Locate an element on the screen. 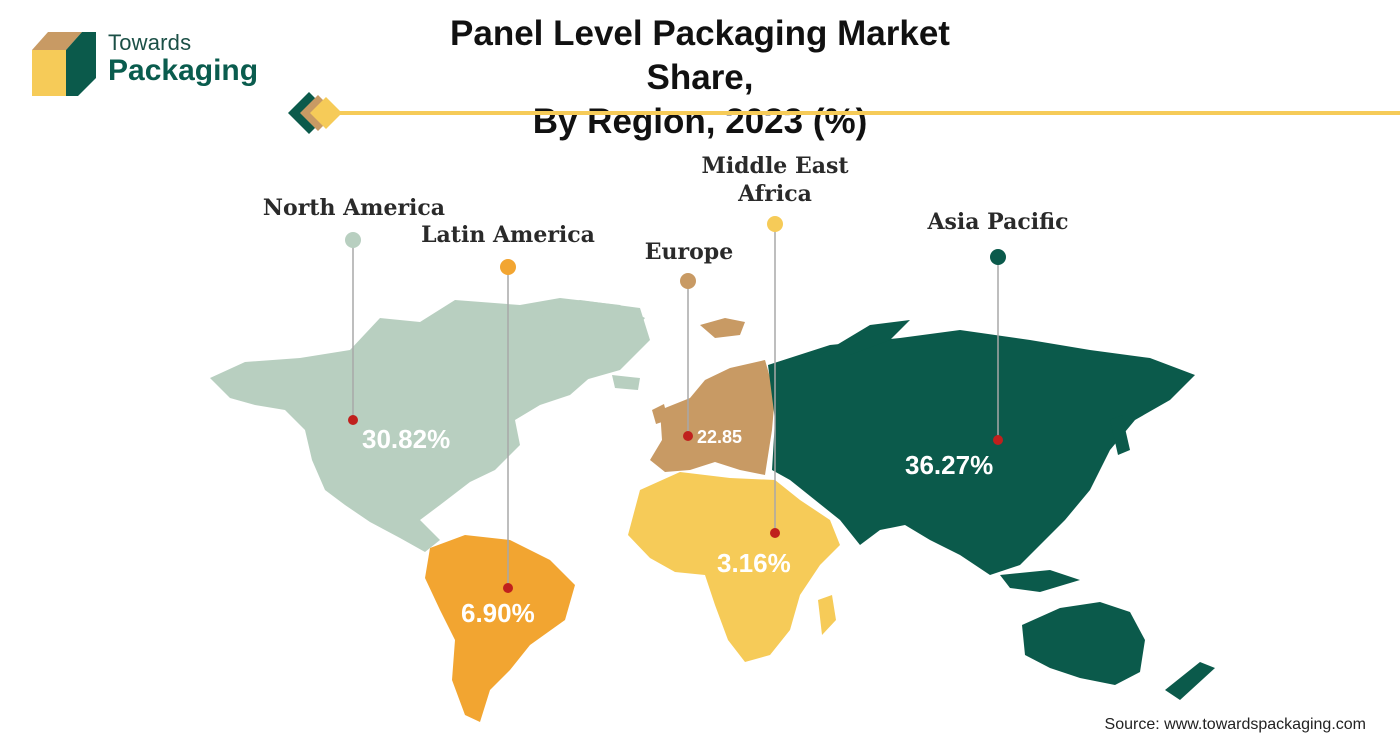 This screenshot has height=751, width=1400. region-name-latin-america: Latin America is located at coordinates (508, 235).